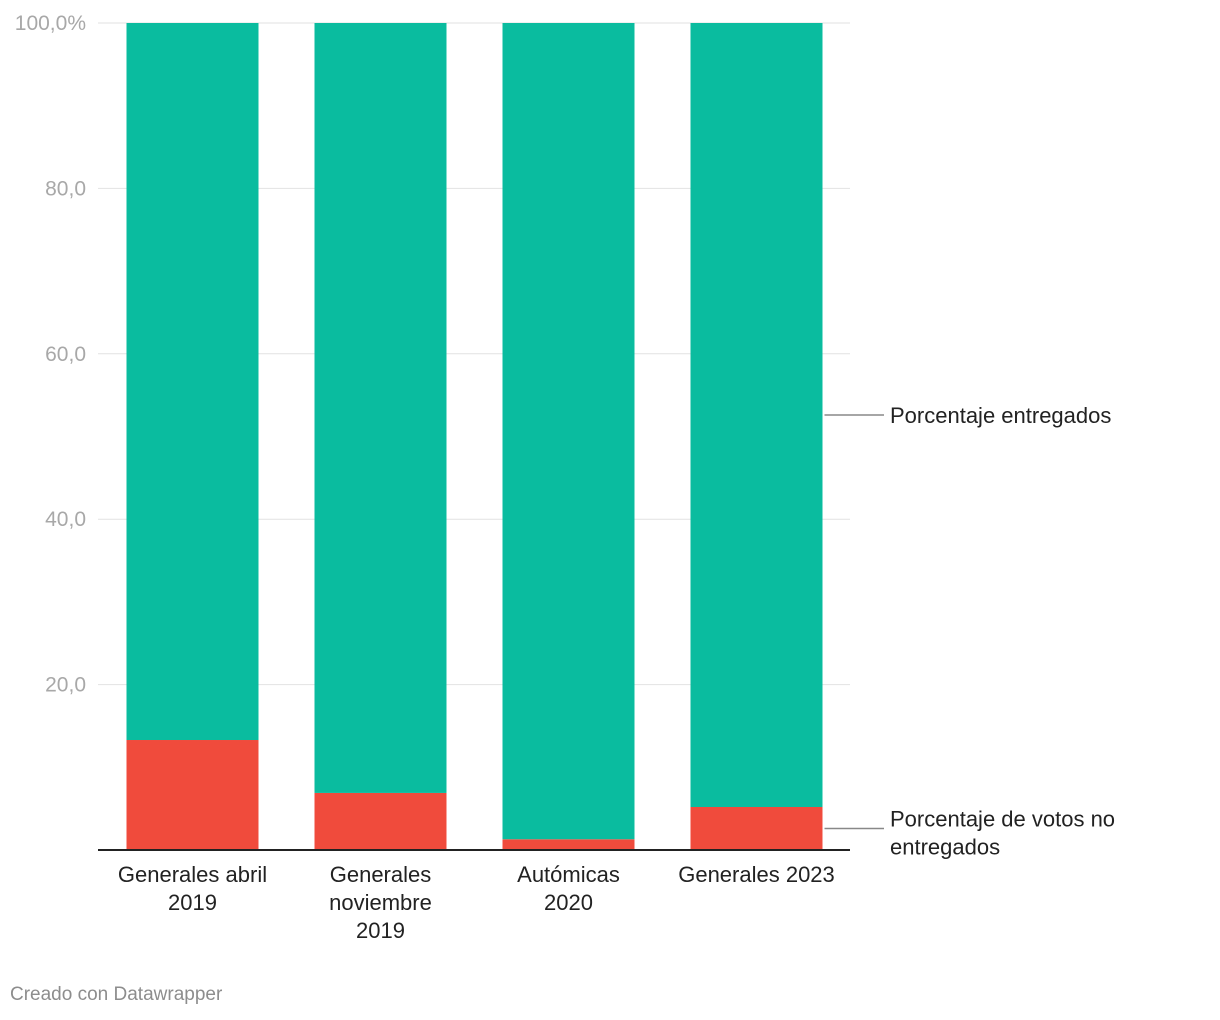 Image resolution: width=1220 pixels, height=1020 pixels. I want to click on y-tick-label: 40,0, so click(65, 519).